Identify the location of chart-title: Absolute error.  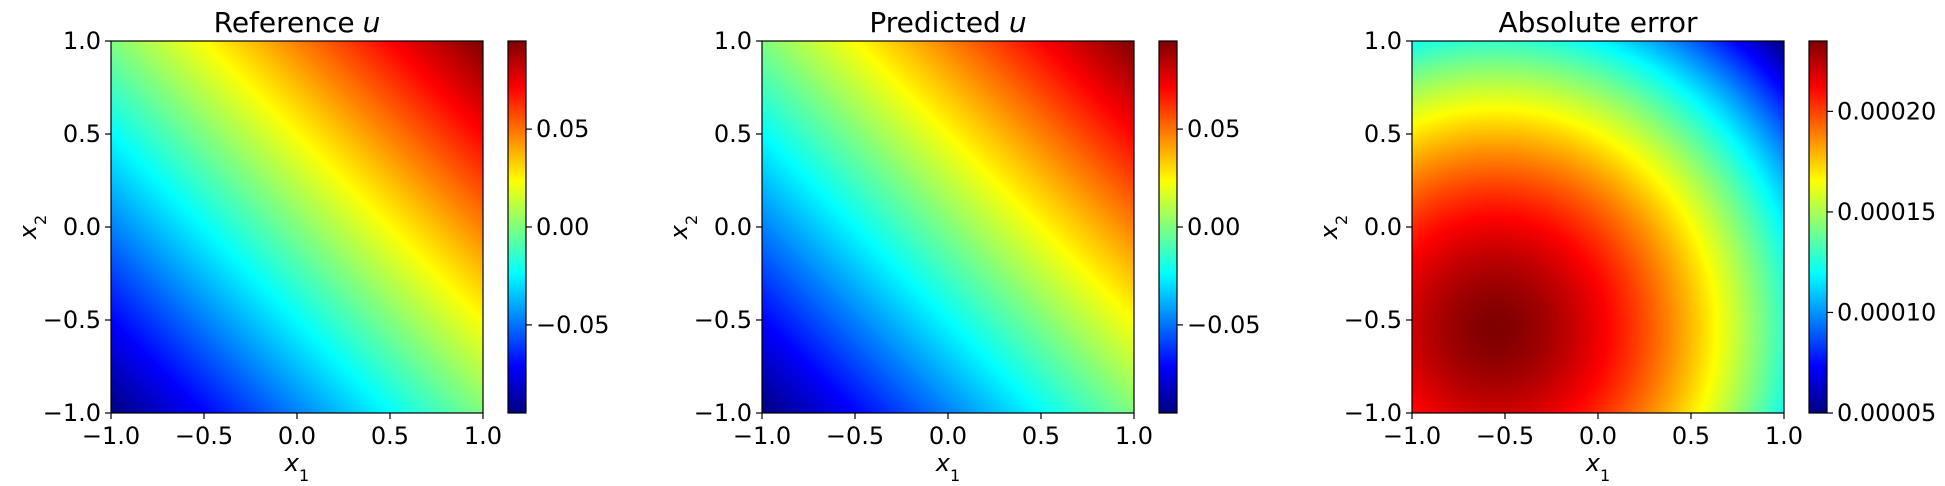
(1598, 22).